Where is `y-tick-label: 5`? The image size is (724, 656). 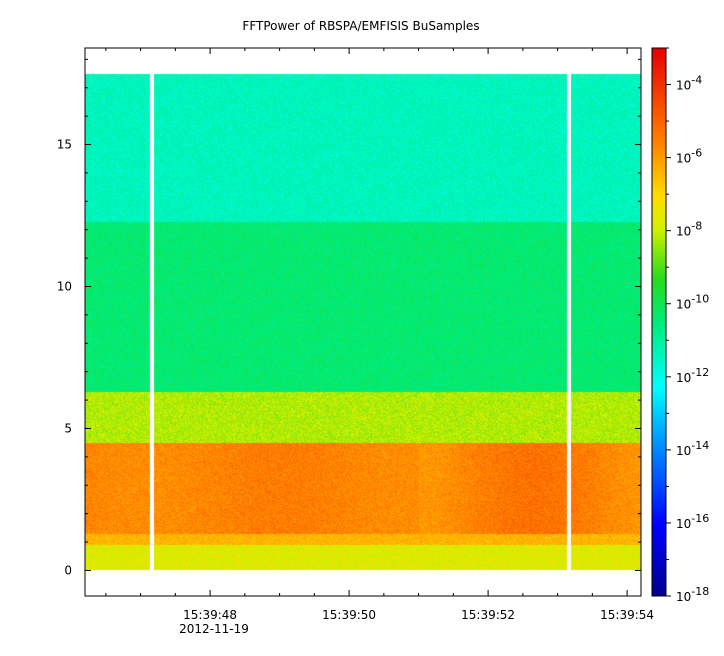
y-tick-label: 5 is located at coordinates (68, 428).